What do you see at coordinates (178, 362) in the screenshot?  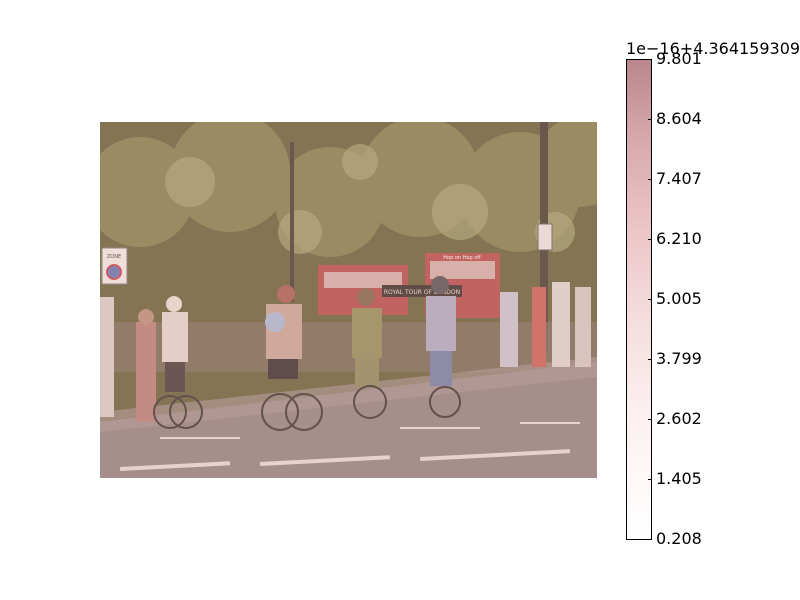 I see `cyclist-hat` at bounding box center [178, 362].